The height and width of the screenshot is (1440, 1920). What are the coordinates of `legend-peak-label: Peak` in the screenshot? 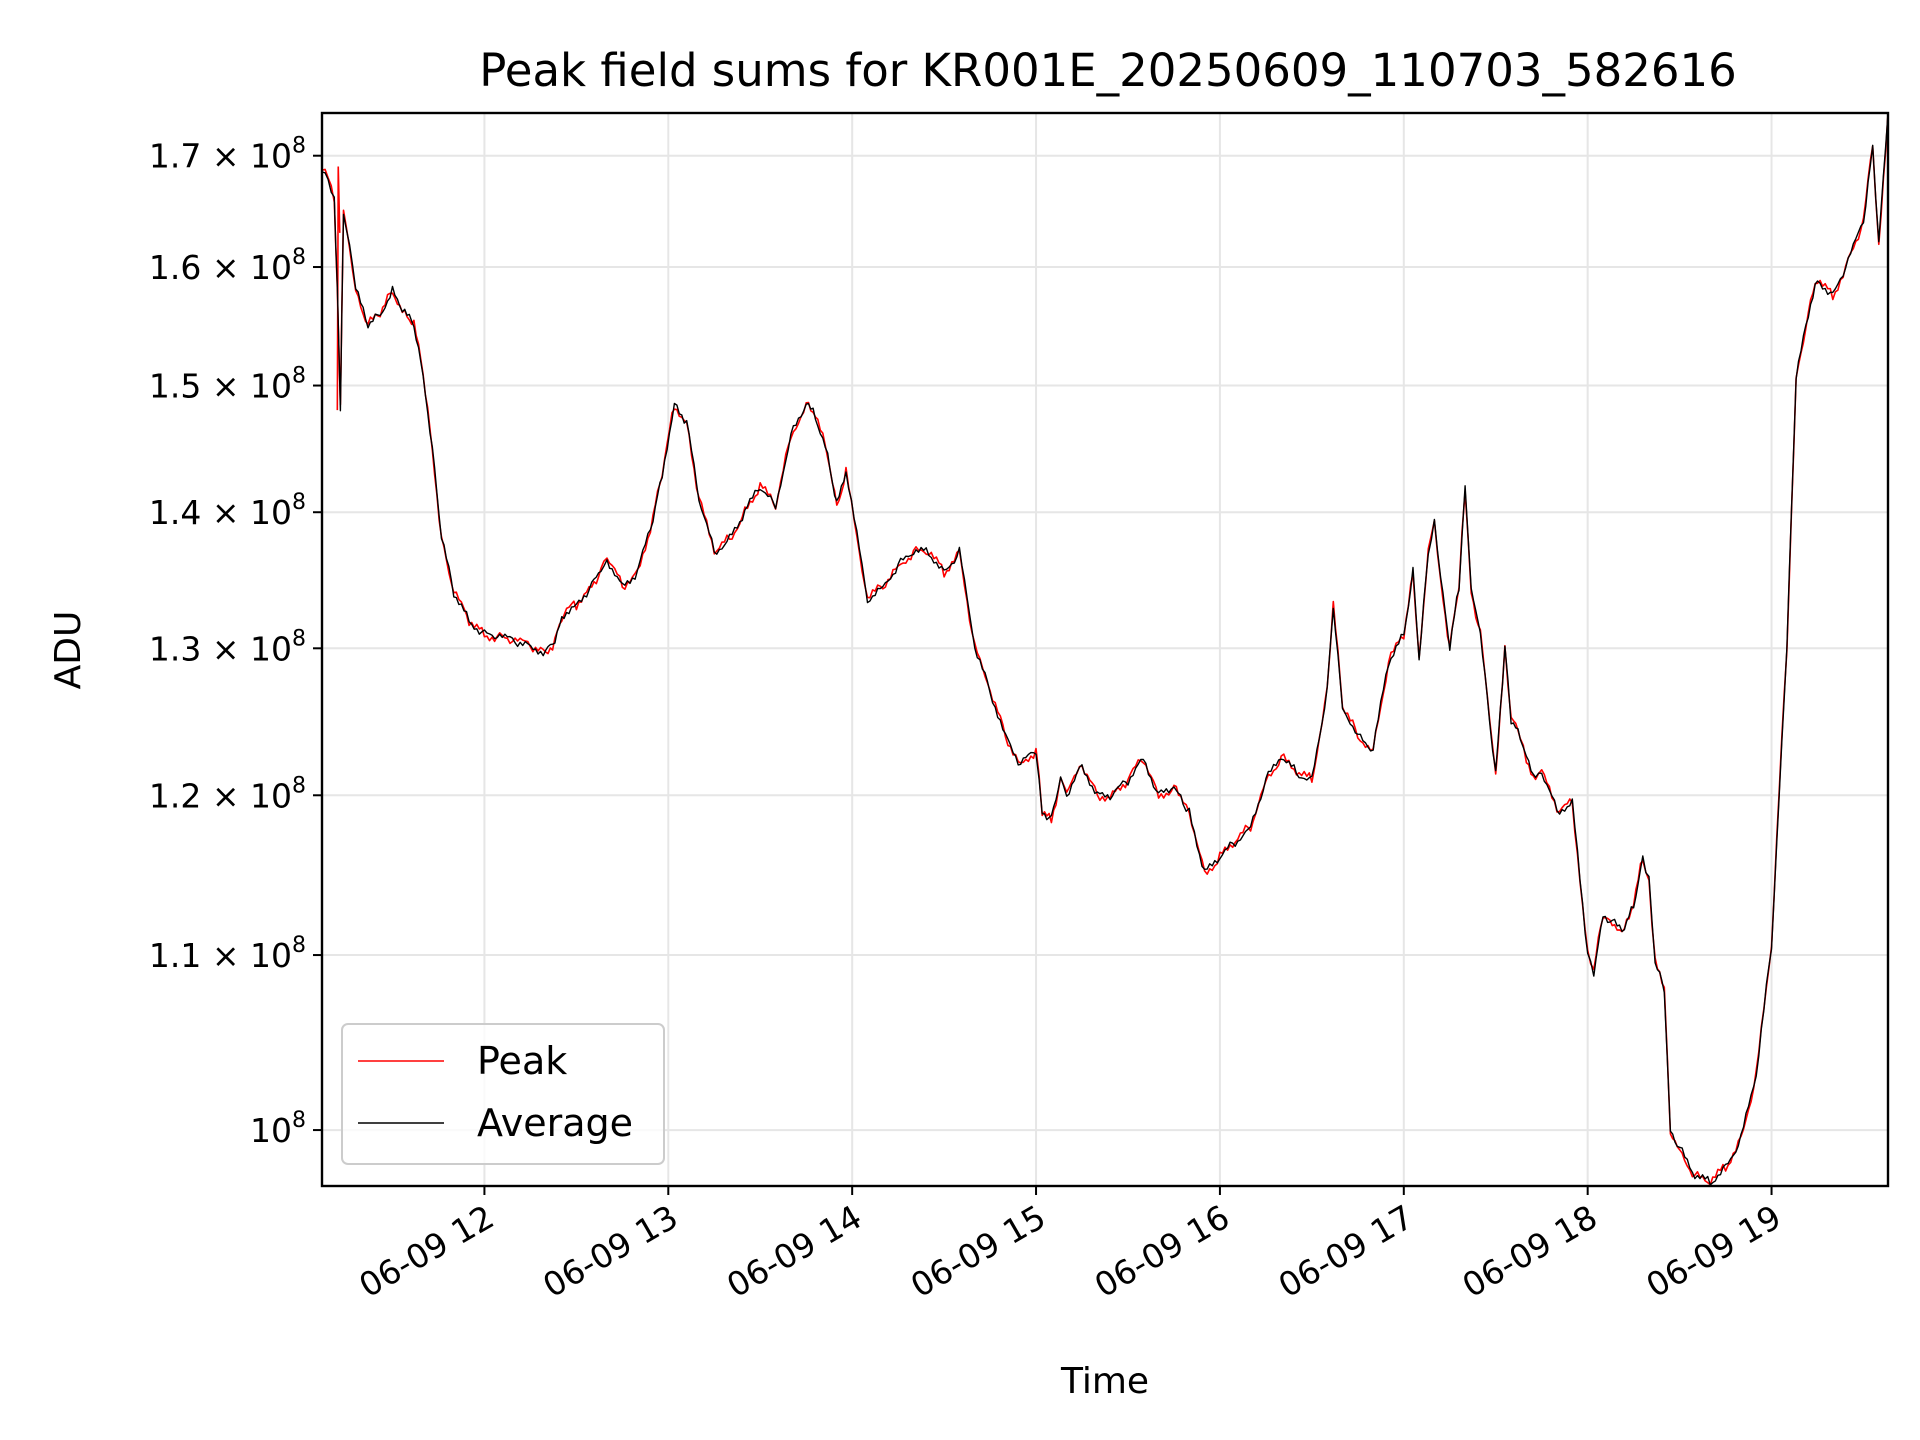 It's located at (522, 1061).